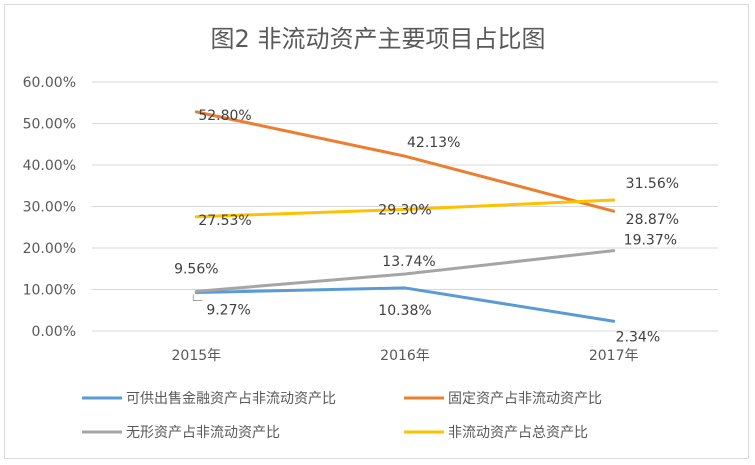  Describe the element at coordinates (408, 262) in the screenshot. I see `data-label: 13.74%` at that location.